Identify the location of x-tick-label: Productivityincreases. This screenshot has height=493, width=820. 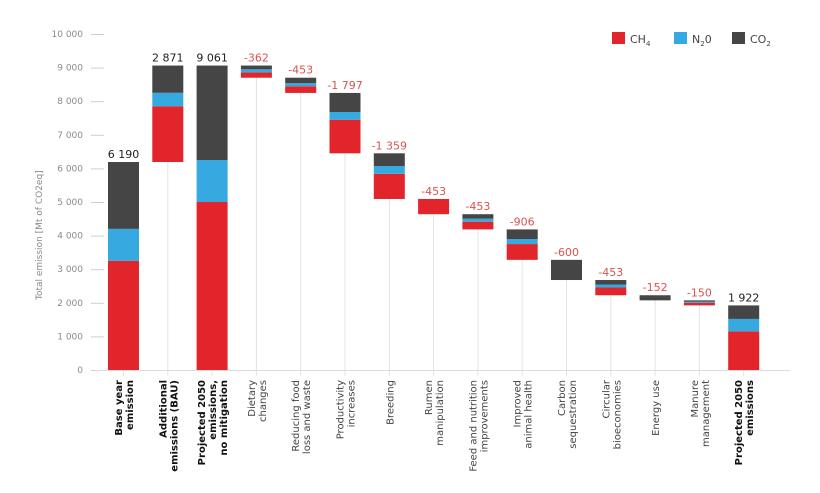
(347, 409).